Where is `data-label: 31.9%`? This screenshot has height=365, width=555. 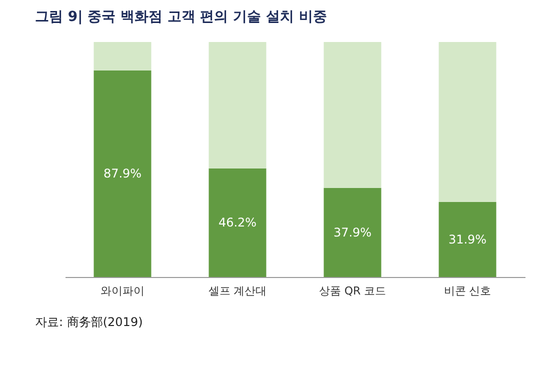 data-label: 31.9% is located at coordinates (467, 239).